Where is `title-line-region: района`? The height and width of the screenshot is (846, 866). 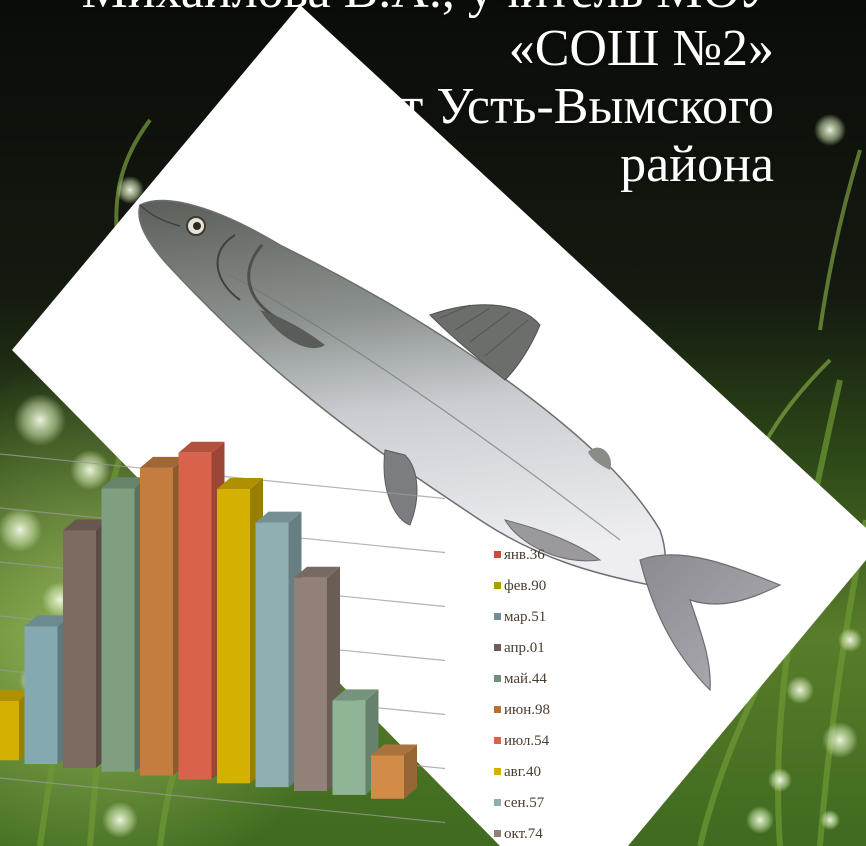 title-line-region: района is located at coordinates (697, 164).